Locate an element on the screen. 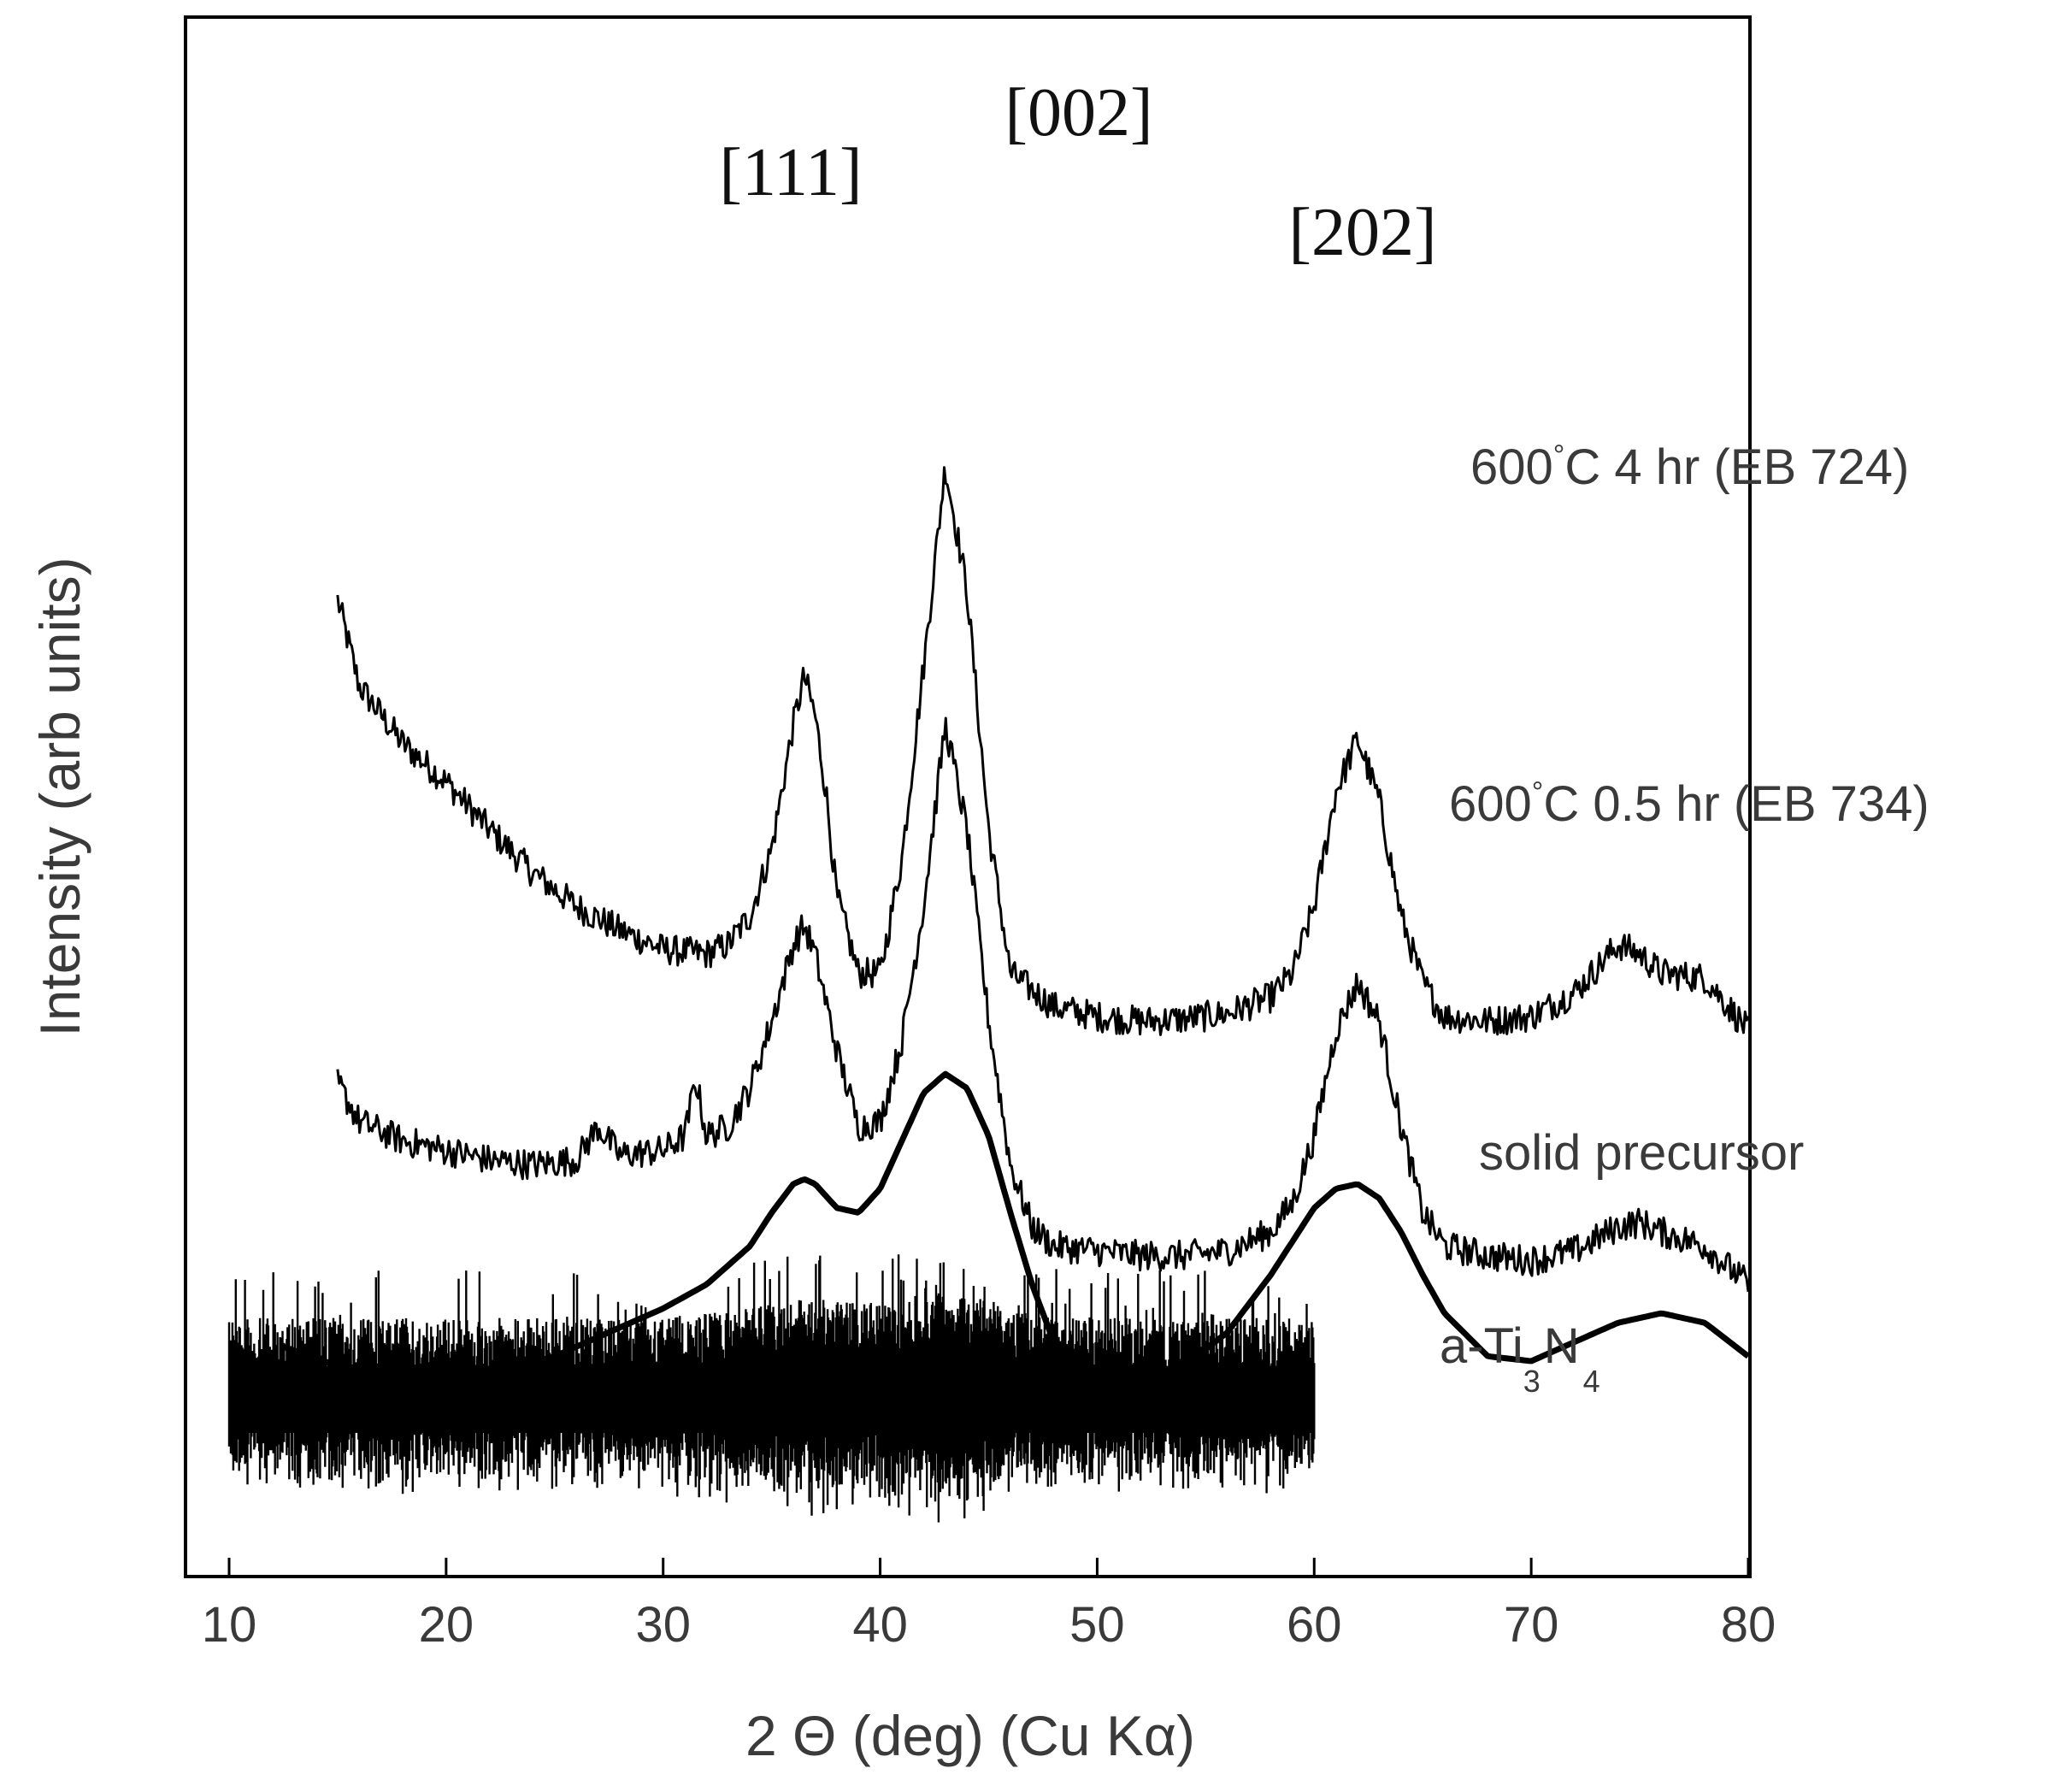 The height and width of the screenshot is (1792, 2056). series-label-part: N is located at coordinates (1562, 1346).